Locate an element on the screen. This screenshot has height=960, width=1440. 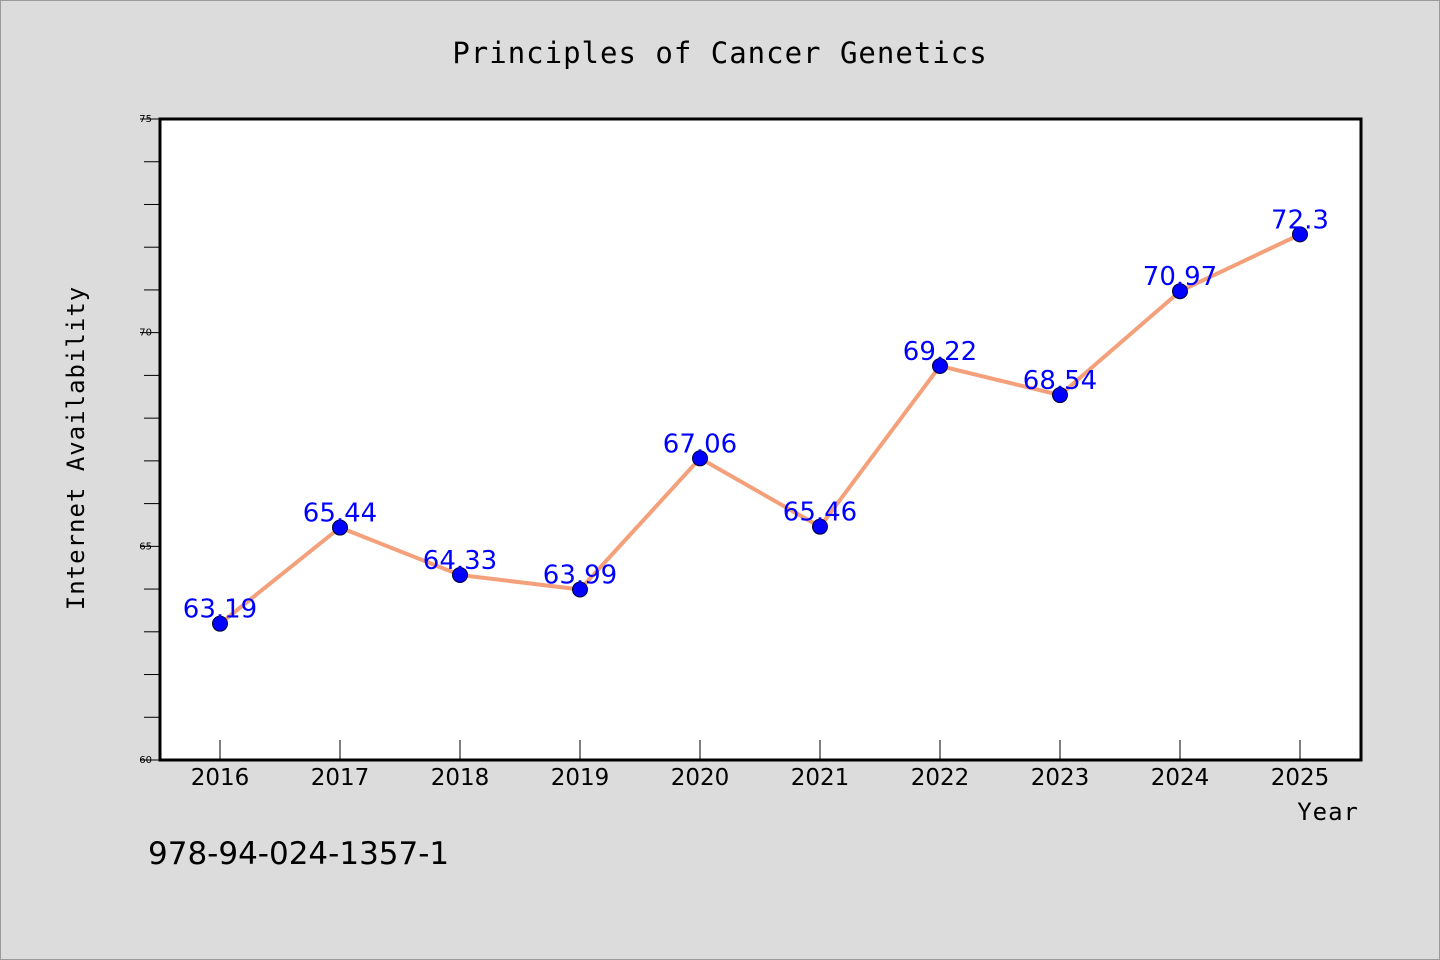
data-label: 68.54 is located at coordinates (1060, 381).